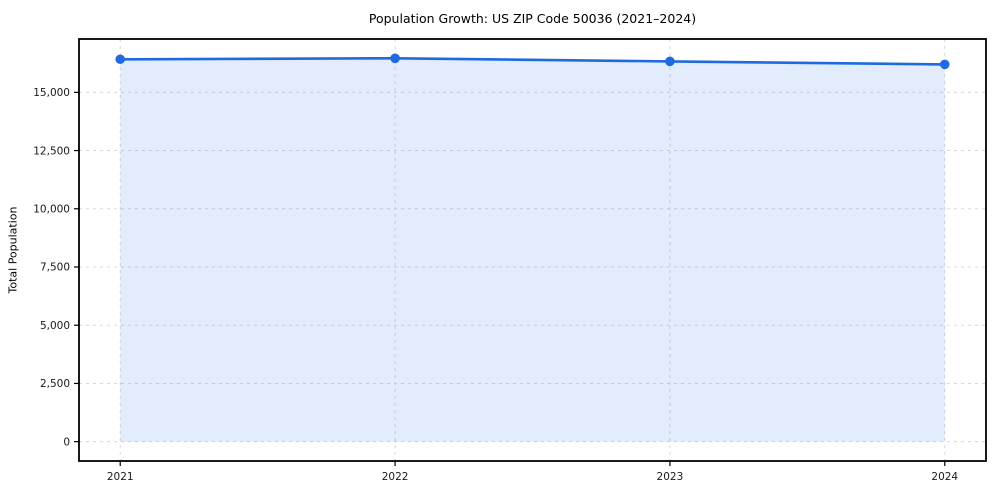 This screenshot has height=500, width=1000. What do you see at coordinates (51, 209) in the screenshot?
I see `y-tick-label: 10,000` at bounding box center [51, 209].